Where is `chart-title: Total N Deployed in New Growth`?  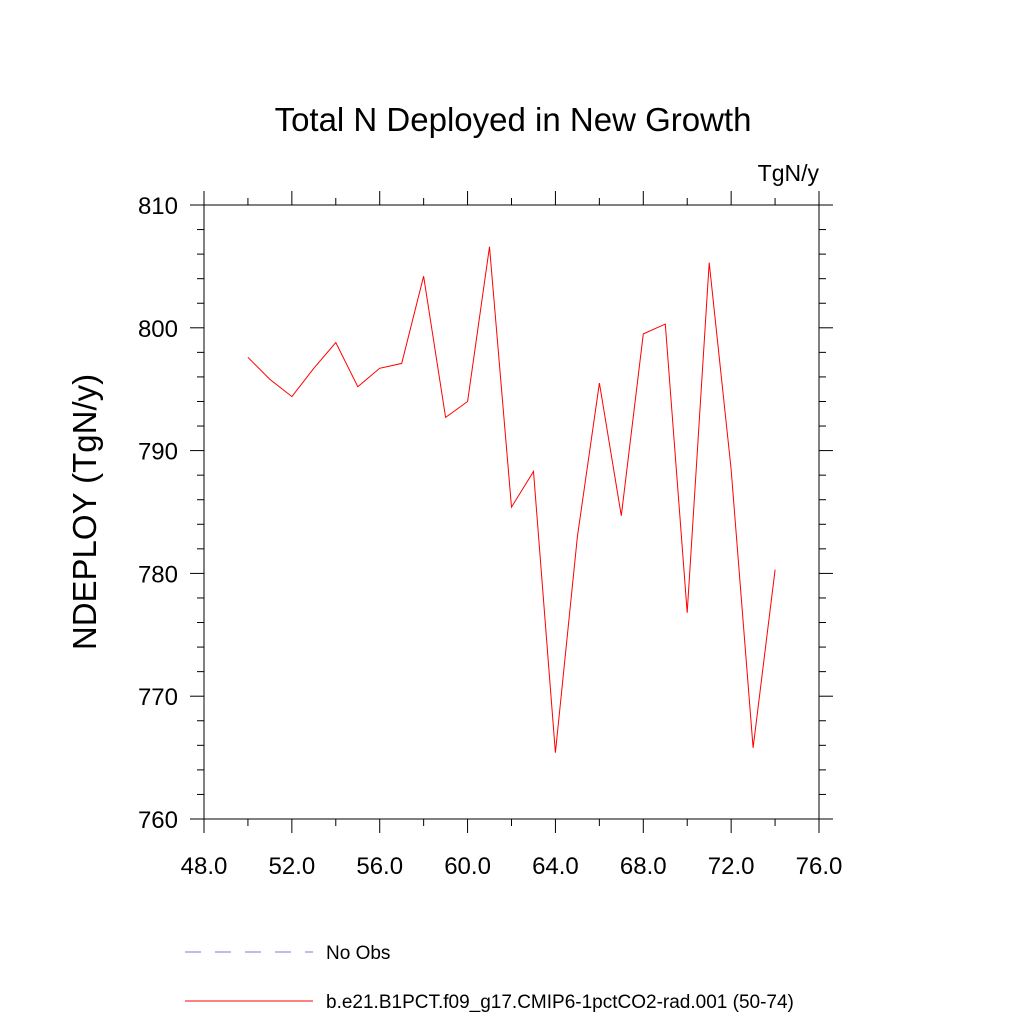
chart-title: Total N Deployed in New Growth is located at coordinates (513, 119).